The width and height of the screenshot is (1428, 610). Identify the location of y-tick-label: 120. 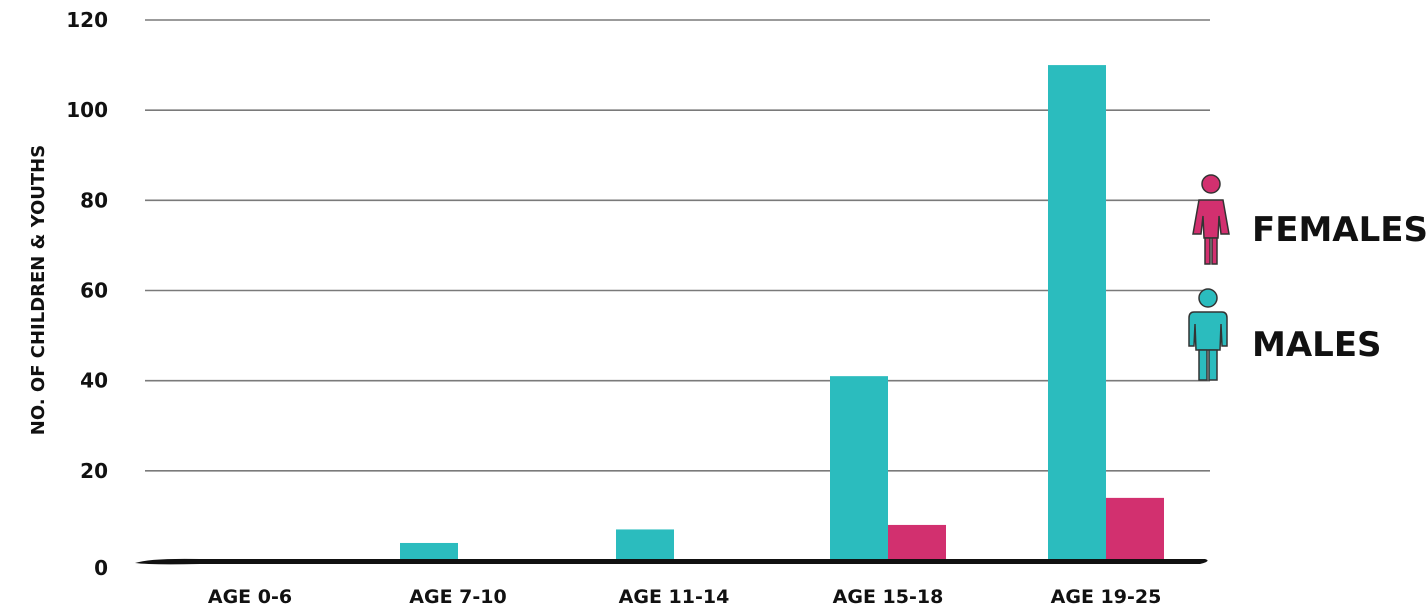
(87, 20).